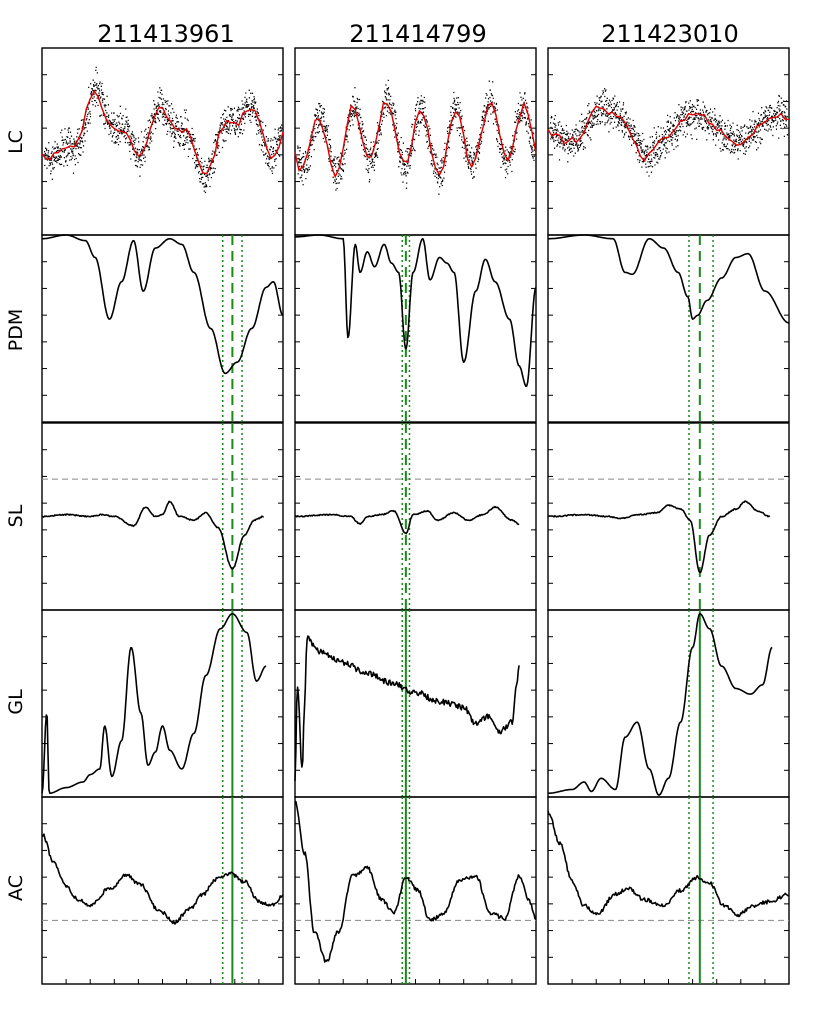  Describe the element at coordinates (16, 142) in the screenshot. I see `row-label-lc: LC` at that location.